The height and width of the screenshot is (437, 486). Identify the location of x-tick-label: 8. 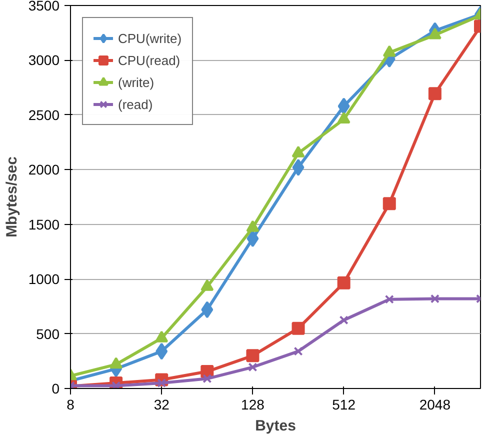
(70, 404).